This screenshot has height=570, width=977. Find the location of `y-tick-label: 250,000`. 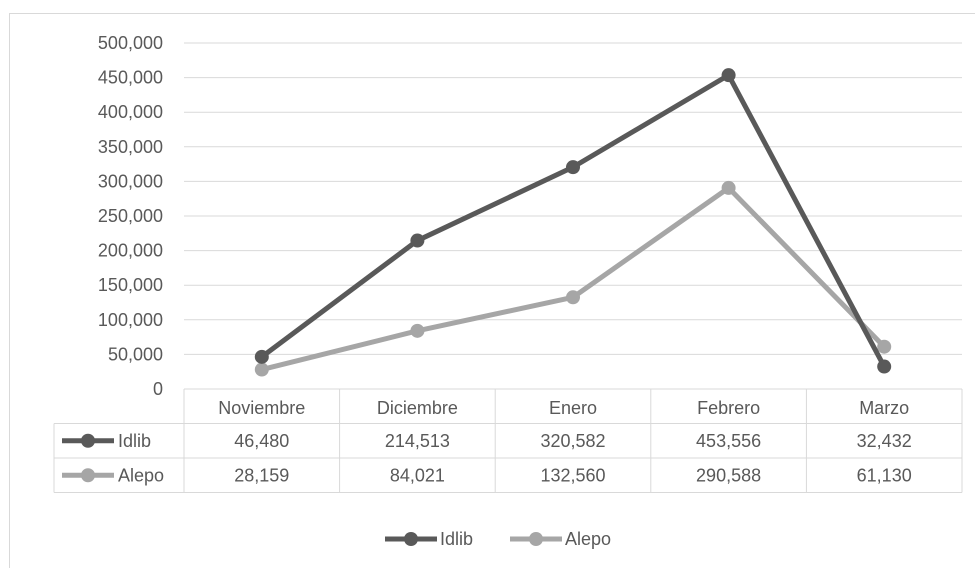

y-tick-label: 250,000 is located at coordinates (130, 216).